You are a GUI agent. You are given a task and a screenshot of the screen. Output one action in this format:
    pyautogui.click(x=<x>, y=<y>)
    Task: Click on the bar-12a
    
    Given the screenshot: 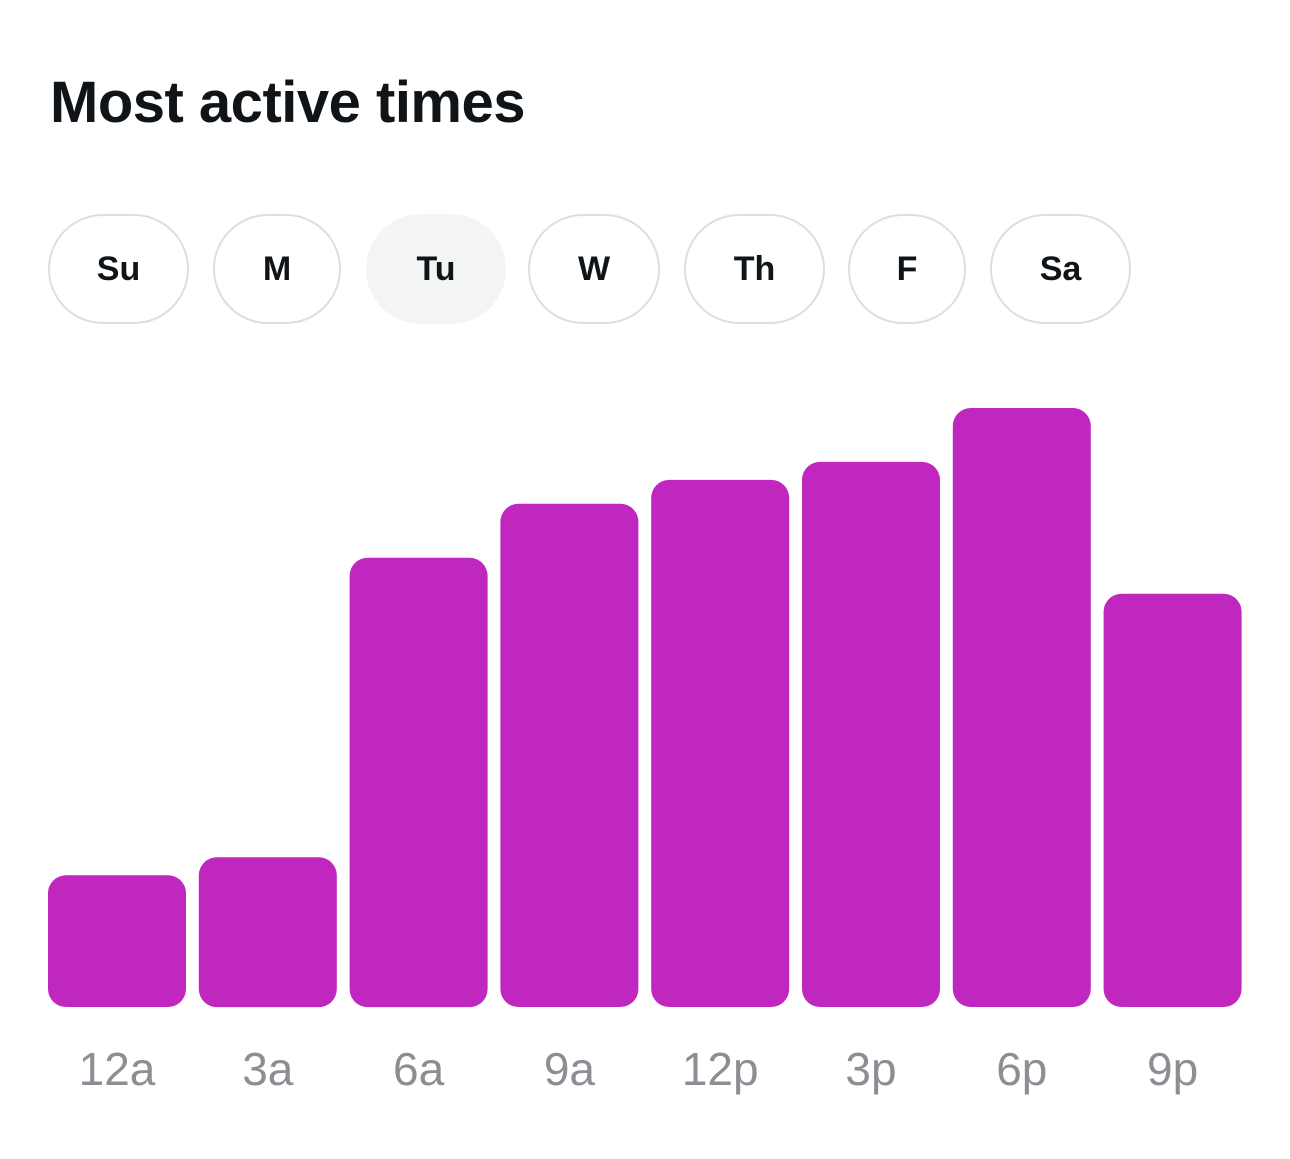 What is the action you would take?
    pyautogui.click(x=117, y=941)
    